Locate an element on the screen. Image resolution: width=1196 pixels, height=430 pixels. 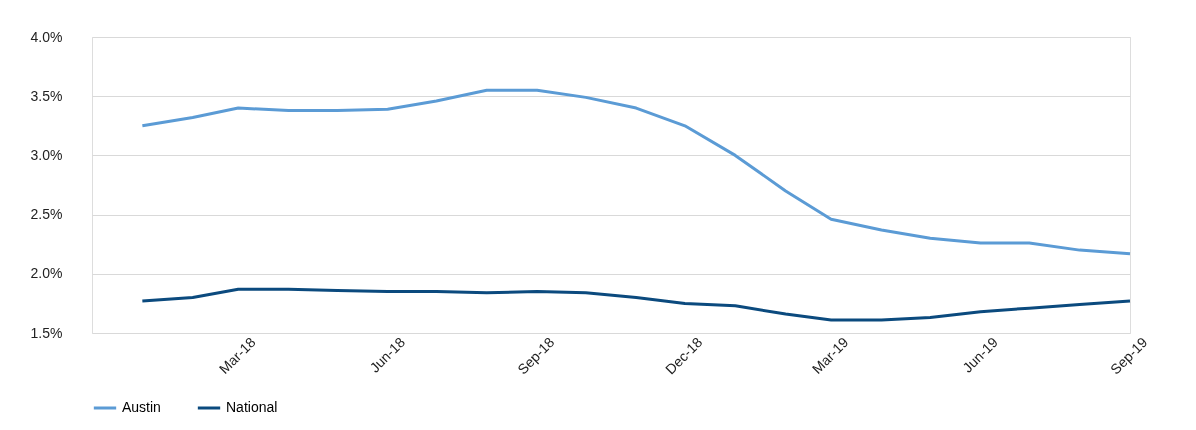
y-tick-label: 3.5% is located at coordinates (46, 95).